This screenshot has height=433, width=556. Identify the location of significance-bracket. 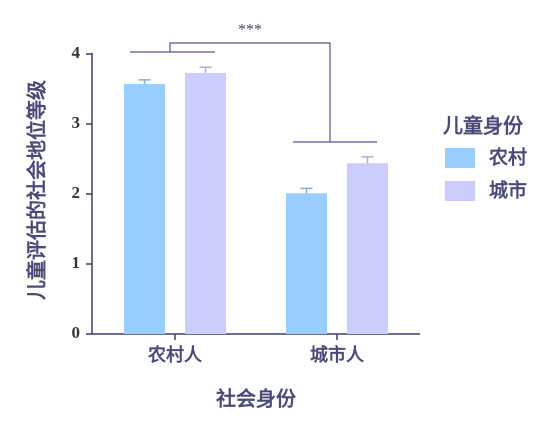
(253, 92).